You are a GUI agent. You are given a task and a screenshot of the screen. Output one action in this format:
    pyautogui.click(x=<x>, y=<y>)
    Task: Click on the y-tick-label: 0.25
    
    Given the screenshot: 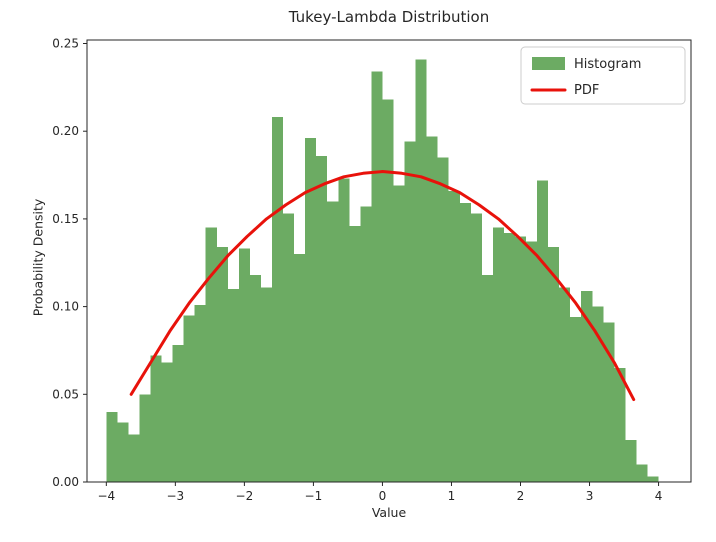 What is the action you would take?
    pyautogui.click(x=65, y=44)
    